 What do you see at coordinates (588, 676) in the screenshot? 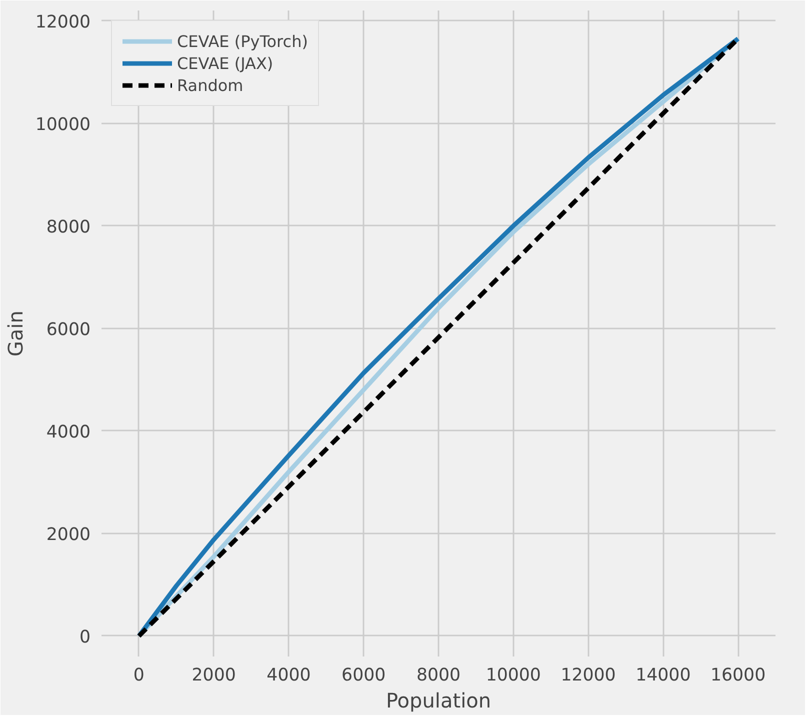
I see `x-tick-label: 12000` at bounding box center [588, 676].